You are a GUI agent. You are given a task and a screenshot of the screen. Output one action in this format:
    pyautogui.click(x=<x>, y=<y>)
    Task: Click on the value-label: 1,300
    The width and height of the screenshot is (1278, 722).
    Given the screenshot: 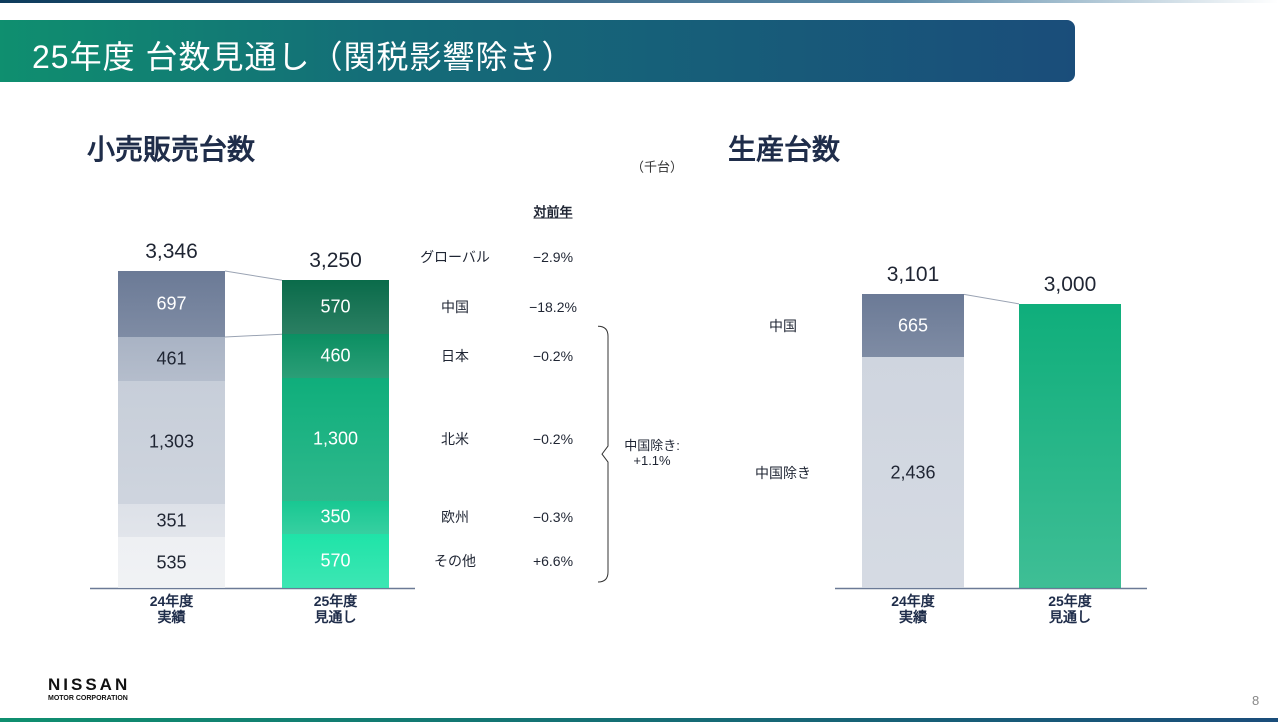 What is the action you would take?
    pyautogui.click(x=335, y=438)
    